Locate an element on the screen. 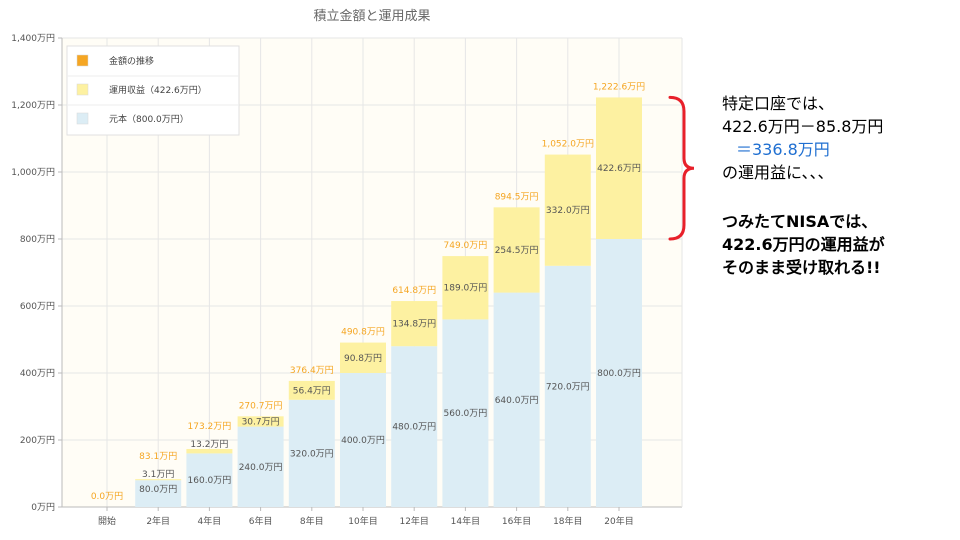 The height and width of the screenshot is (540, 960). bar-total-label: 1,222.6万円 is located at coordinates (619, 86).